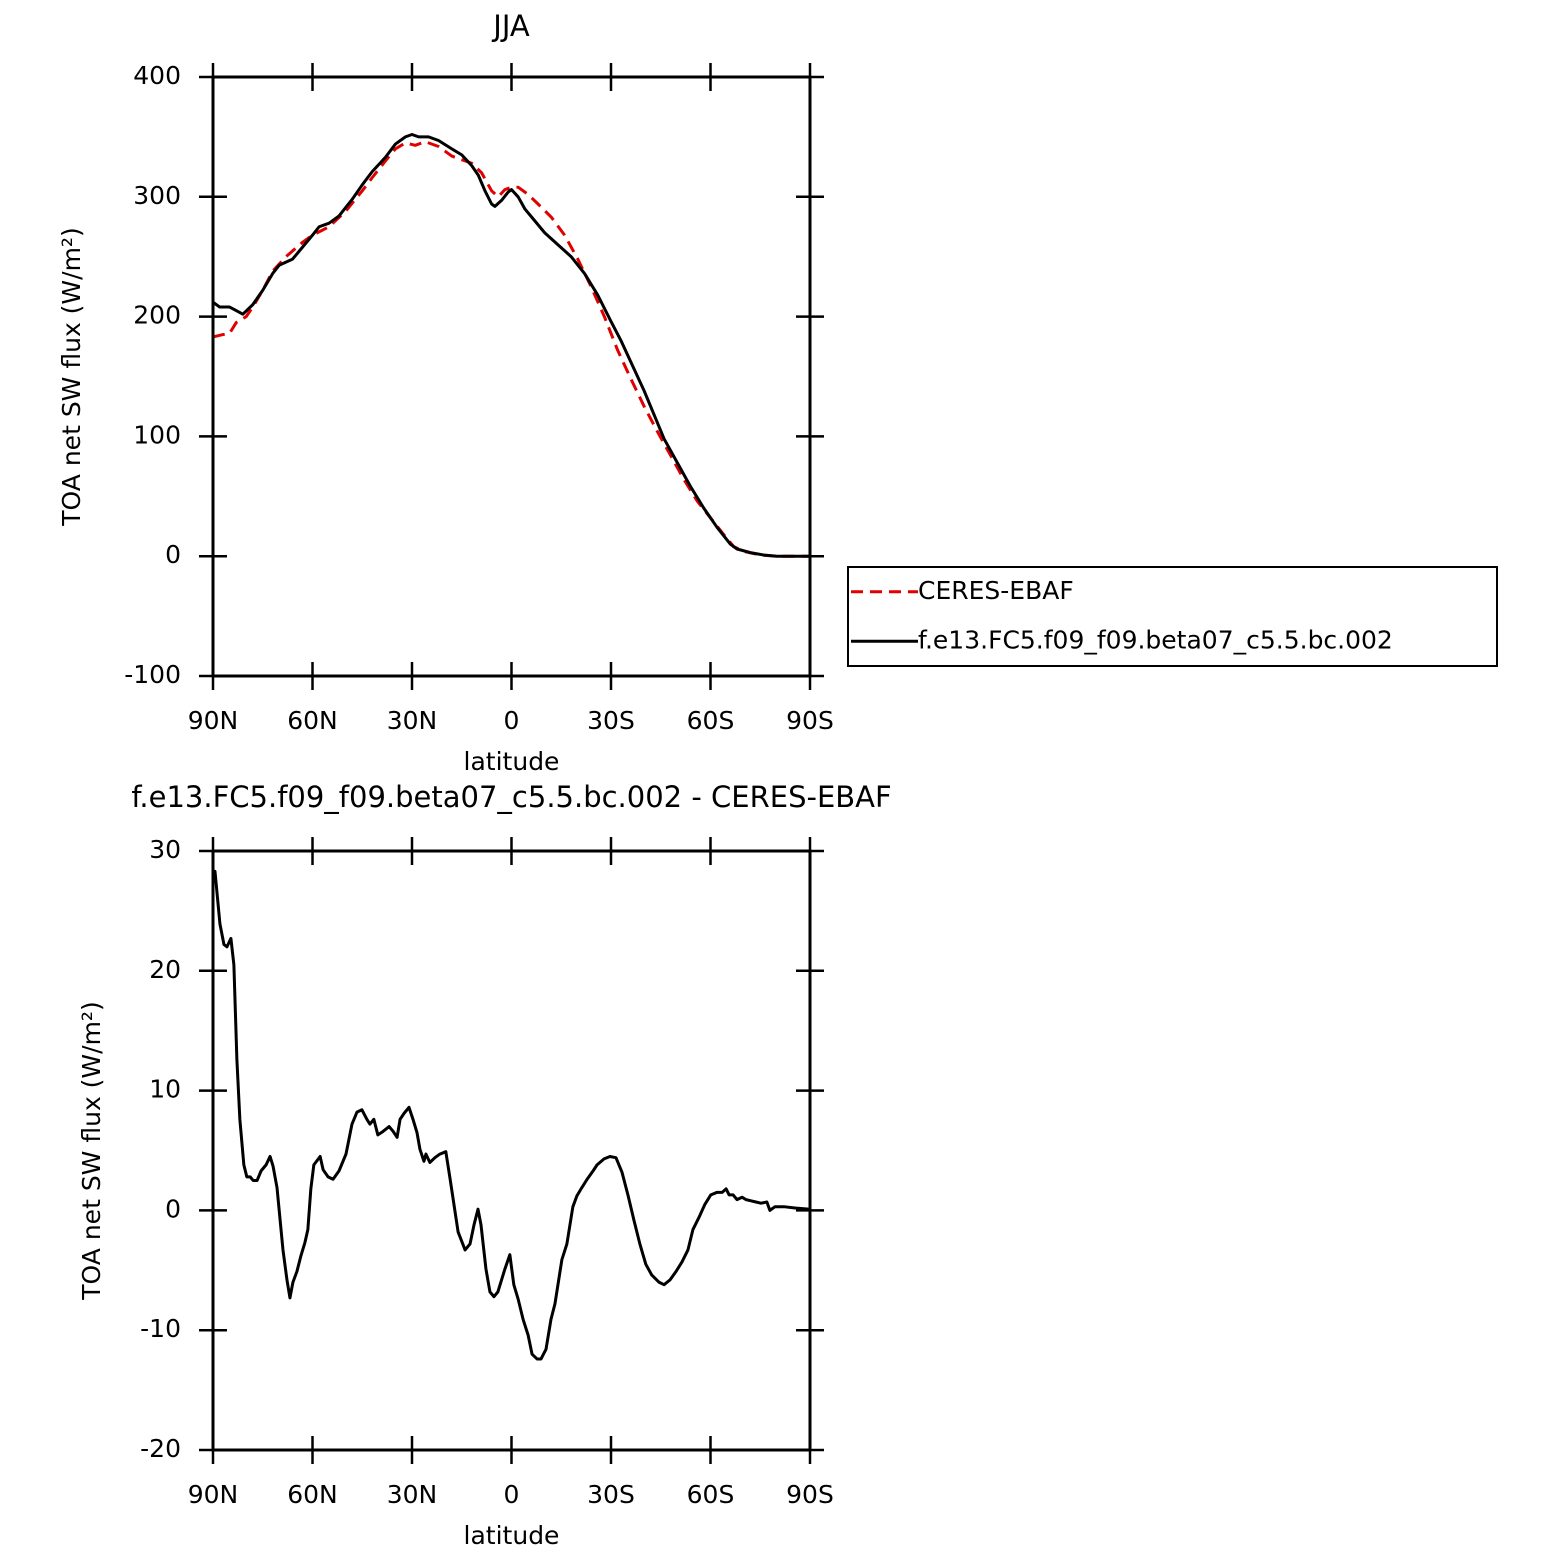 The image size is (1555, 1558). What do you see at coordinates (157, 315) in the screenshot?
I see `y-tick-label: 200` at bounding box center [157, 315].